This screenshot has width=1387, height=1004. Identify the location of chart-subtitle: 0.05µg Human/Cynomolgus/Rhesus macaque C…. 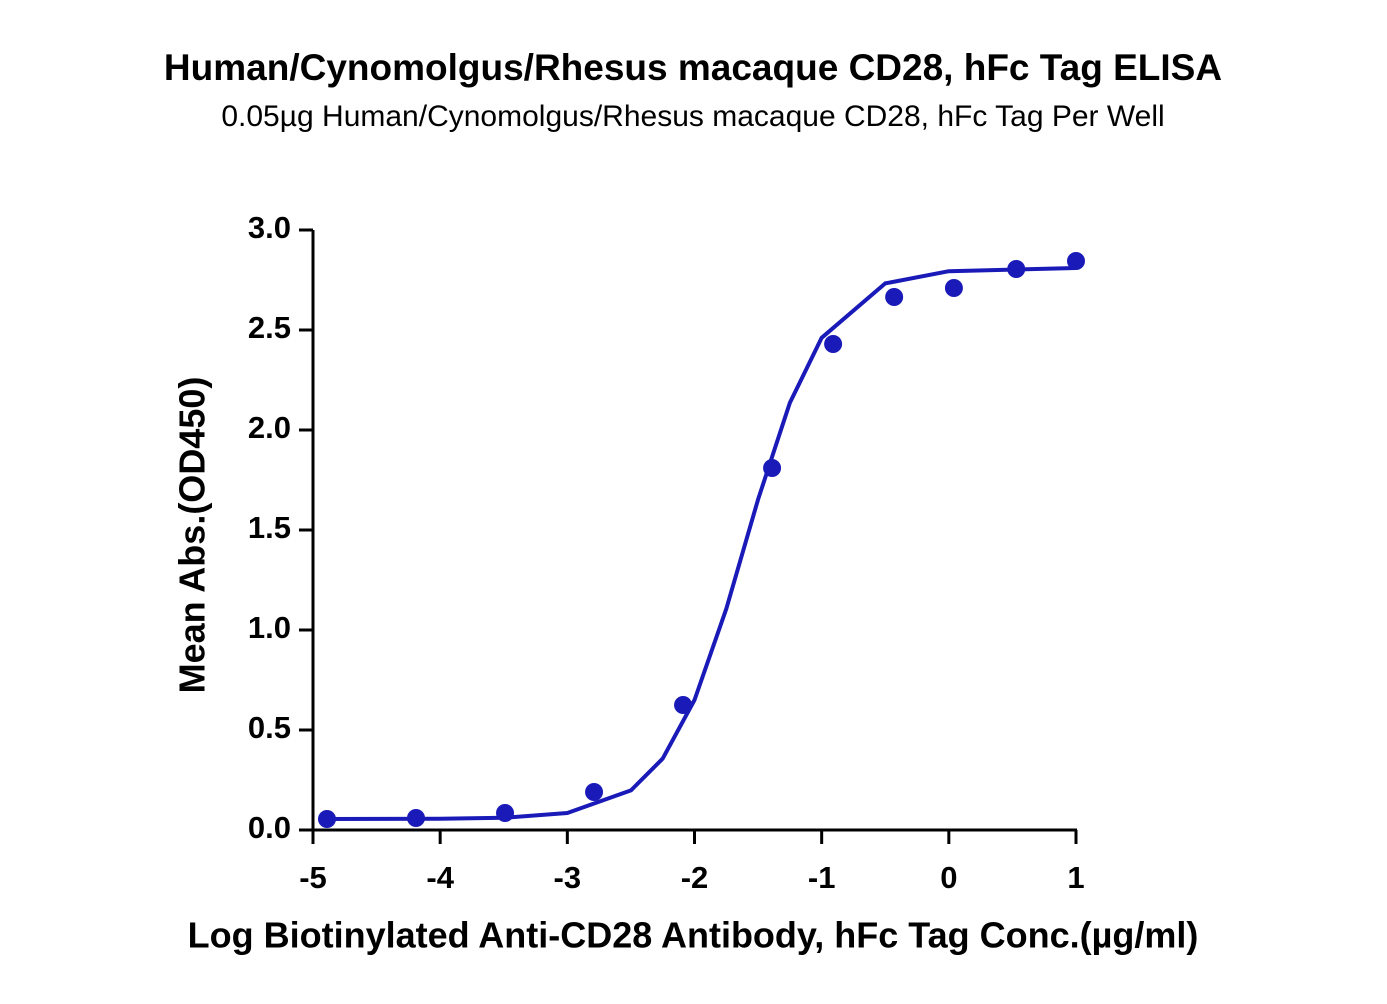
(692, 116).